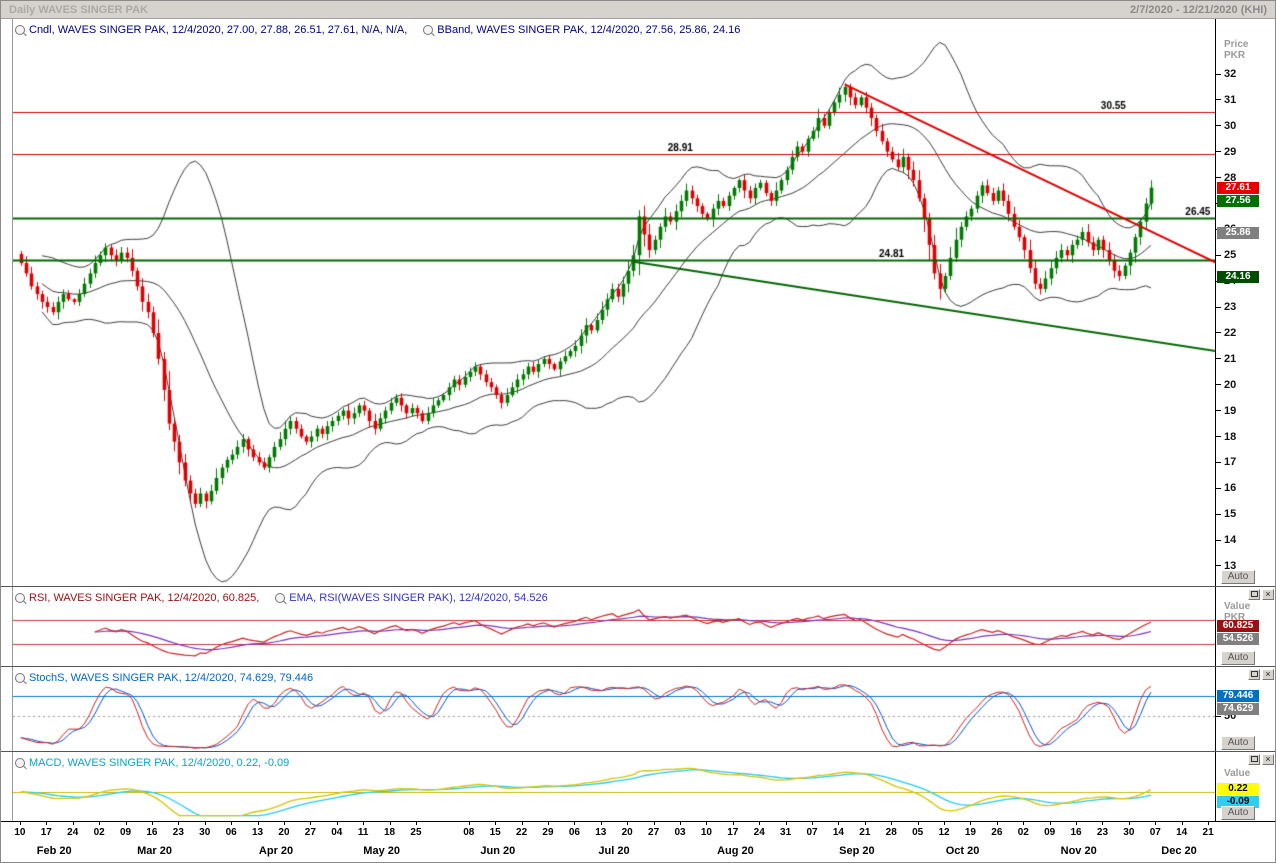 This screenshot has height=863, width=1276. I want to click on x-axis-tick: 28, so click(891, 832).